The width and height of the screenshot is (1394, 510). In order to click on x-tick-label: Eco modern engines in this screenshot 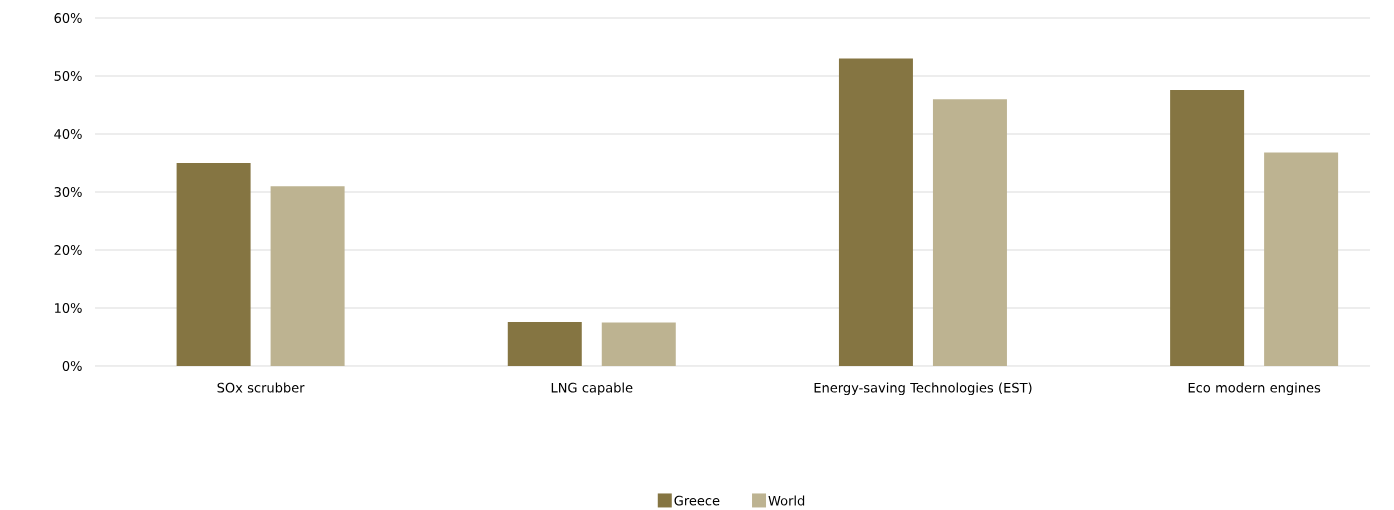, I will do `click(1254, 389)`.